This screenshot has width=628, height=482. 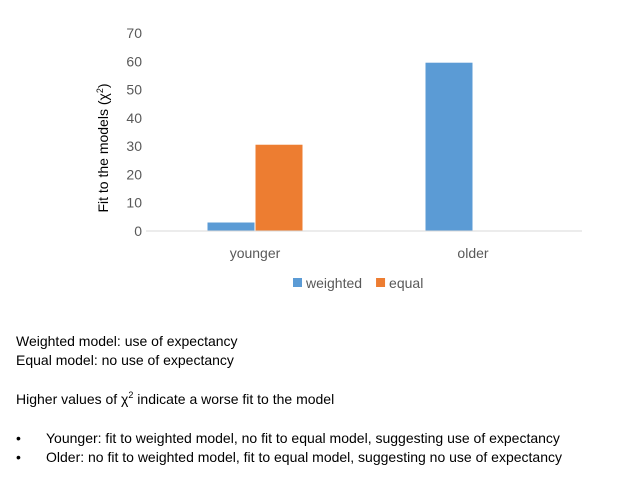 I want to click on x-category-label: younger, so click(x=255, y=253).